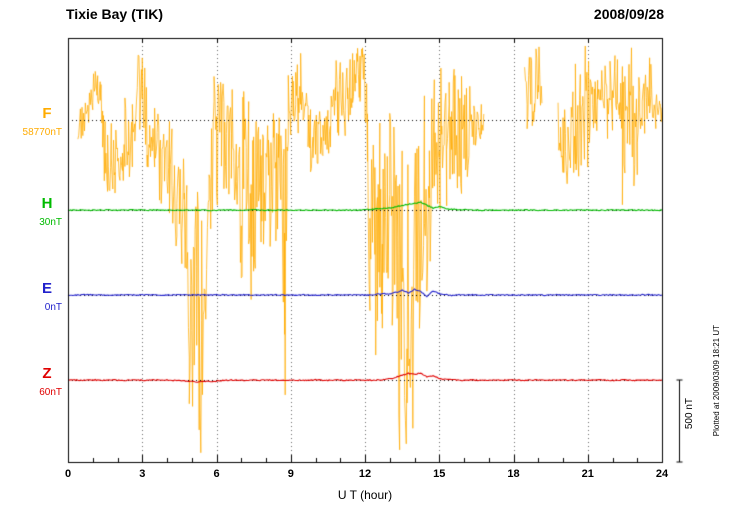  I want to click on scale-bar-label: 500 nT, so click(689, 414).